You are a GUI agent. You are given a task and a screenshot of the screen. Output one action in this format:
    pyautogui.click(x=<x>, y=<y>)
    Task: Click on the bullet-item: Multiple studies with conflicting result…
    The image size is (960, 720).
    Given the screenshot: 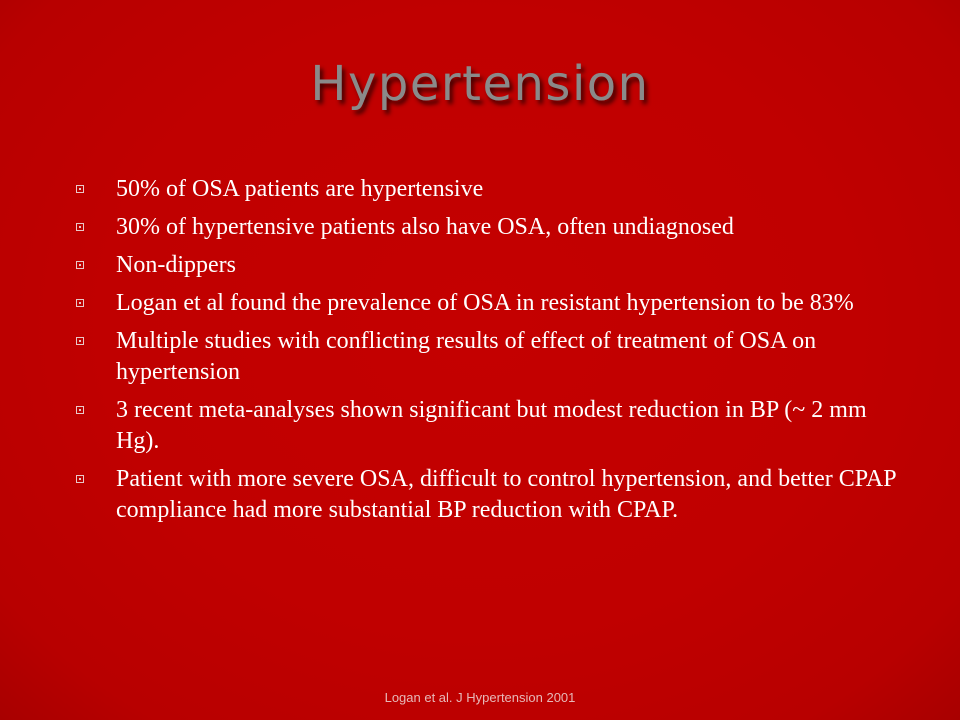 What is the action you would take?
    pyautogui.click(x=491, y=357)
    